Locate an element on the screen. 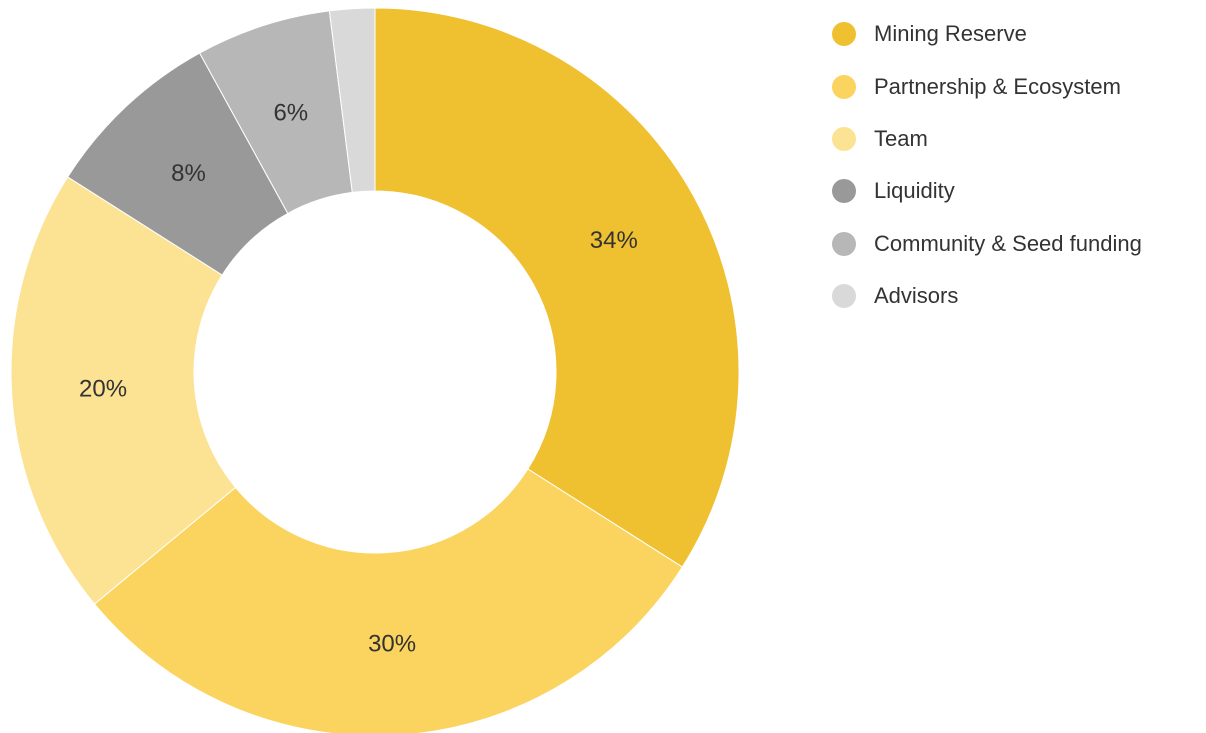 This screenshot has height=733, width=1206. legend-label: Mining Reserve is located at coordinates (950, 34).